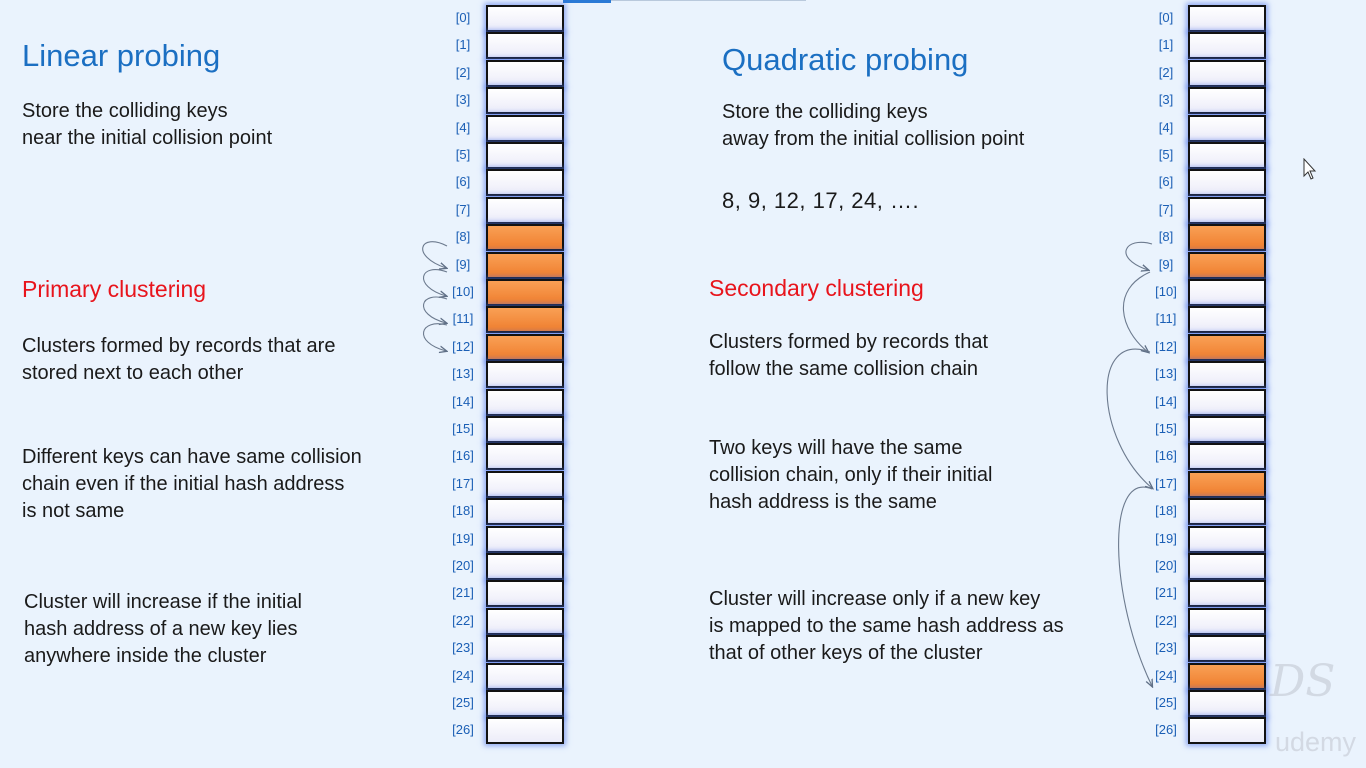 This screenshot has width=1366, height=768. Describe the element at coordinates (121, 55) in the screenshot. I see `linear-probing-title: Linear probing` at that location.